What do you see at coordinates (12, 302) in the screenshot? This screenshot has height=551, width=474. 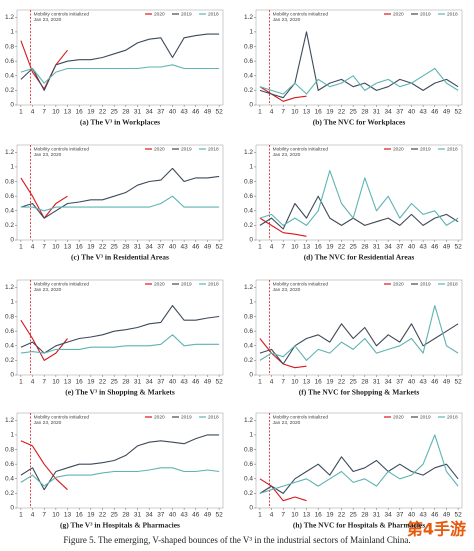 I see `y-tick-label: 1` at bounding box center [12, 302].